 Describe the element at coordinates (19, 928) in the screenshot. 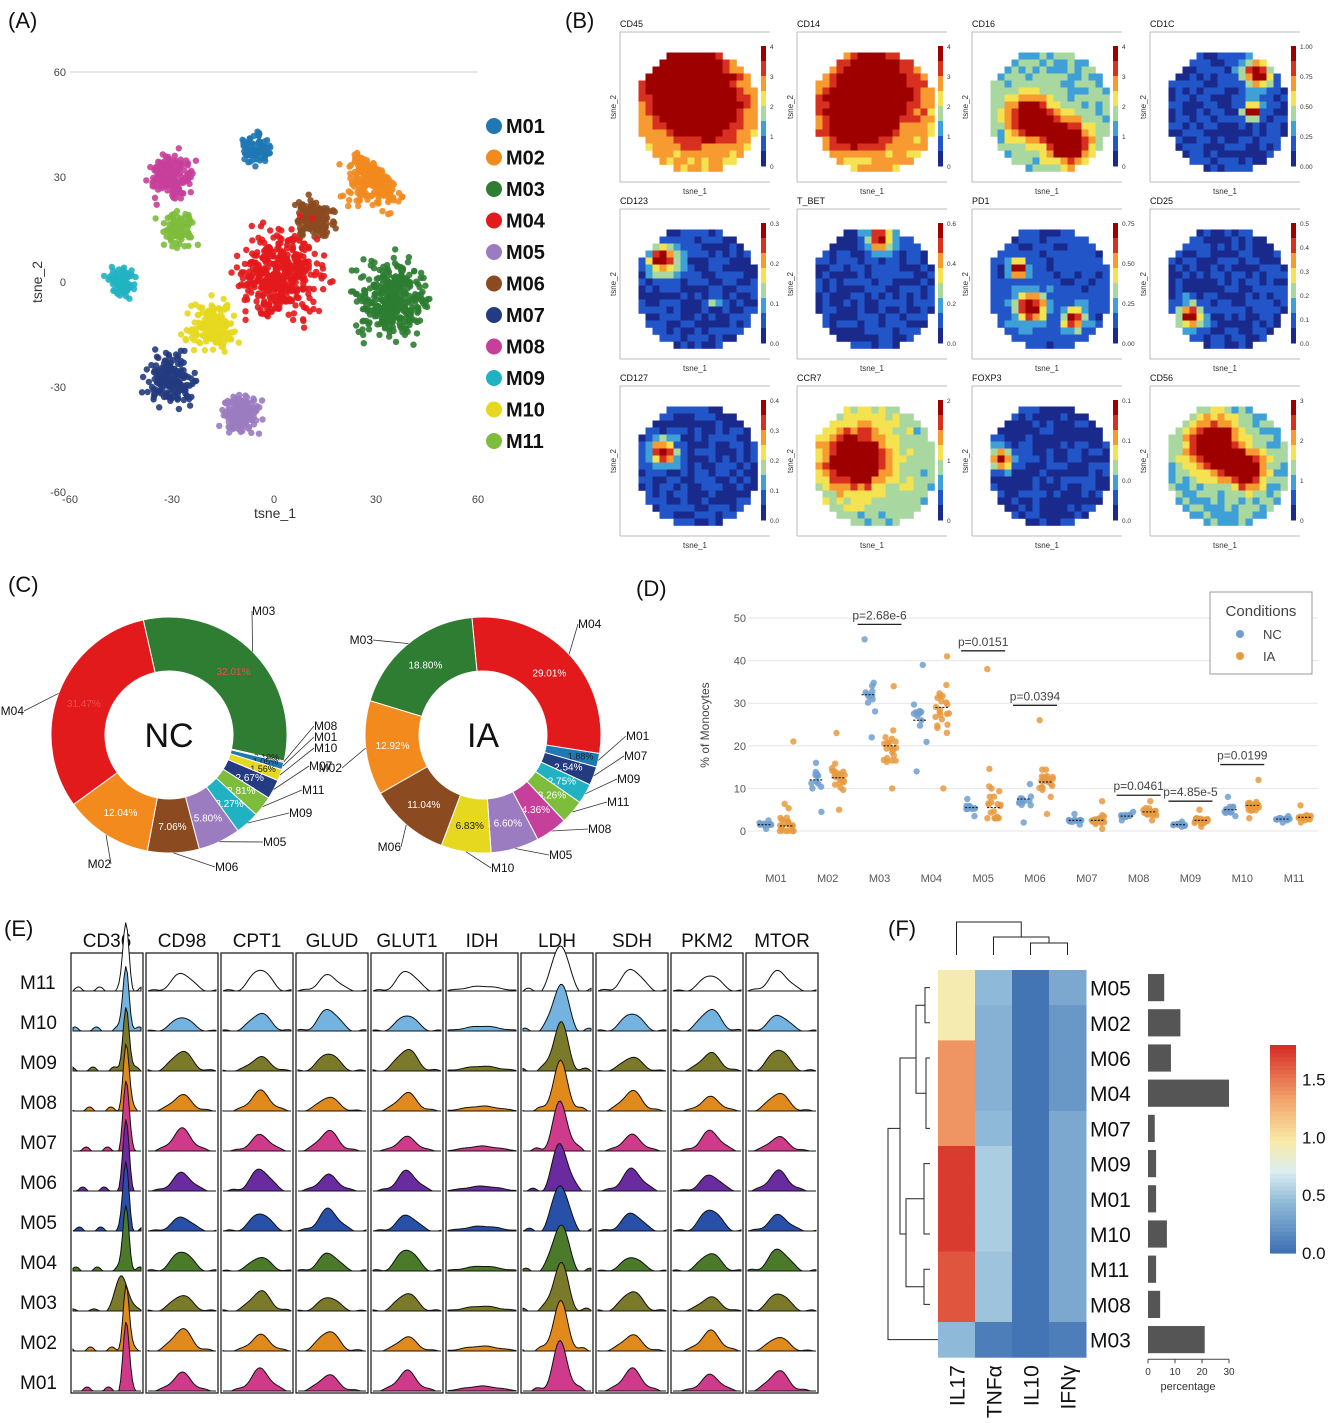

I see `panel-label-e: (E)` at that location.